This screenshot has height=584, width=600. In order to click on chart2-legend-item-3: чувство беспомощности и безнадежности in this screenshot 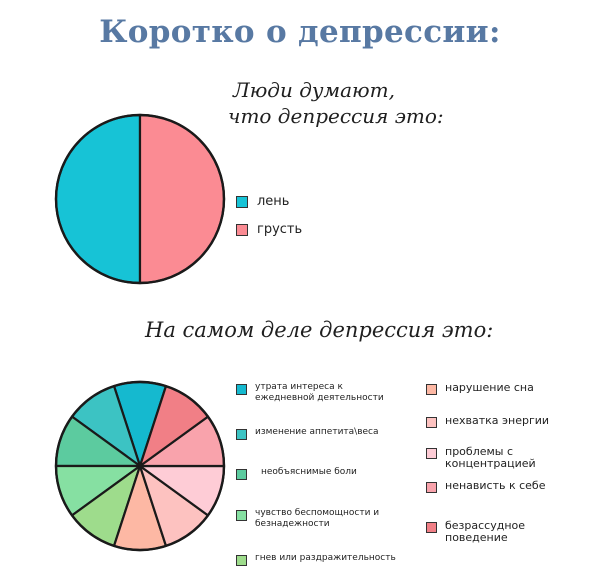, I will do `click(307, 518)`.